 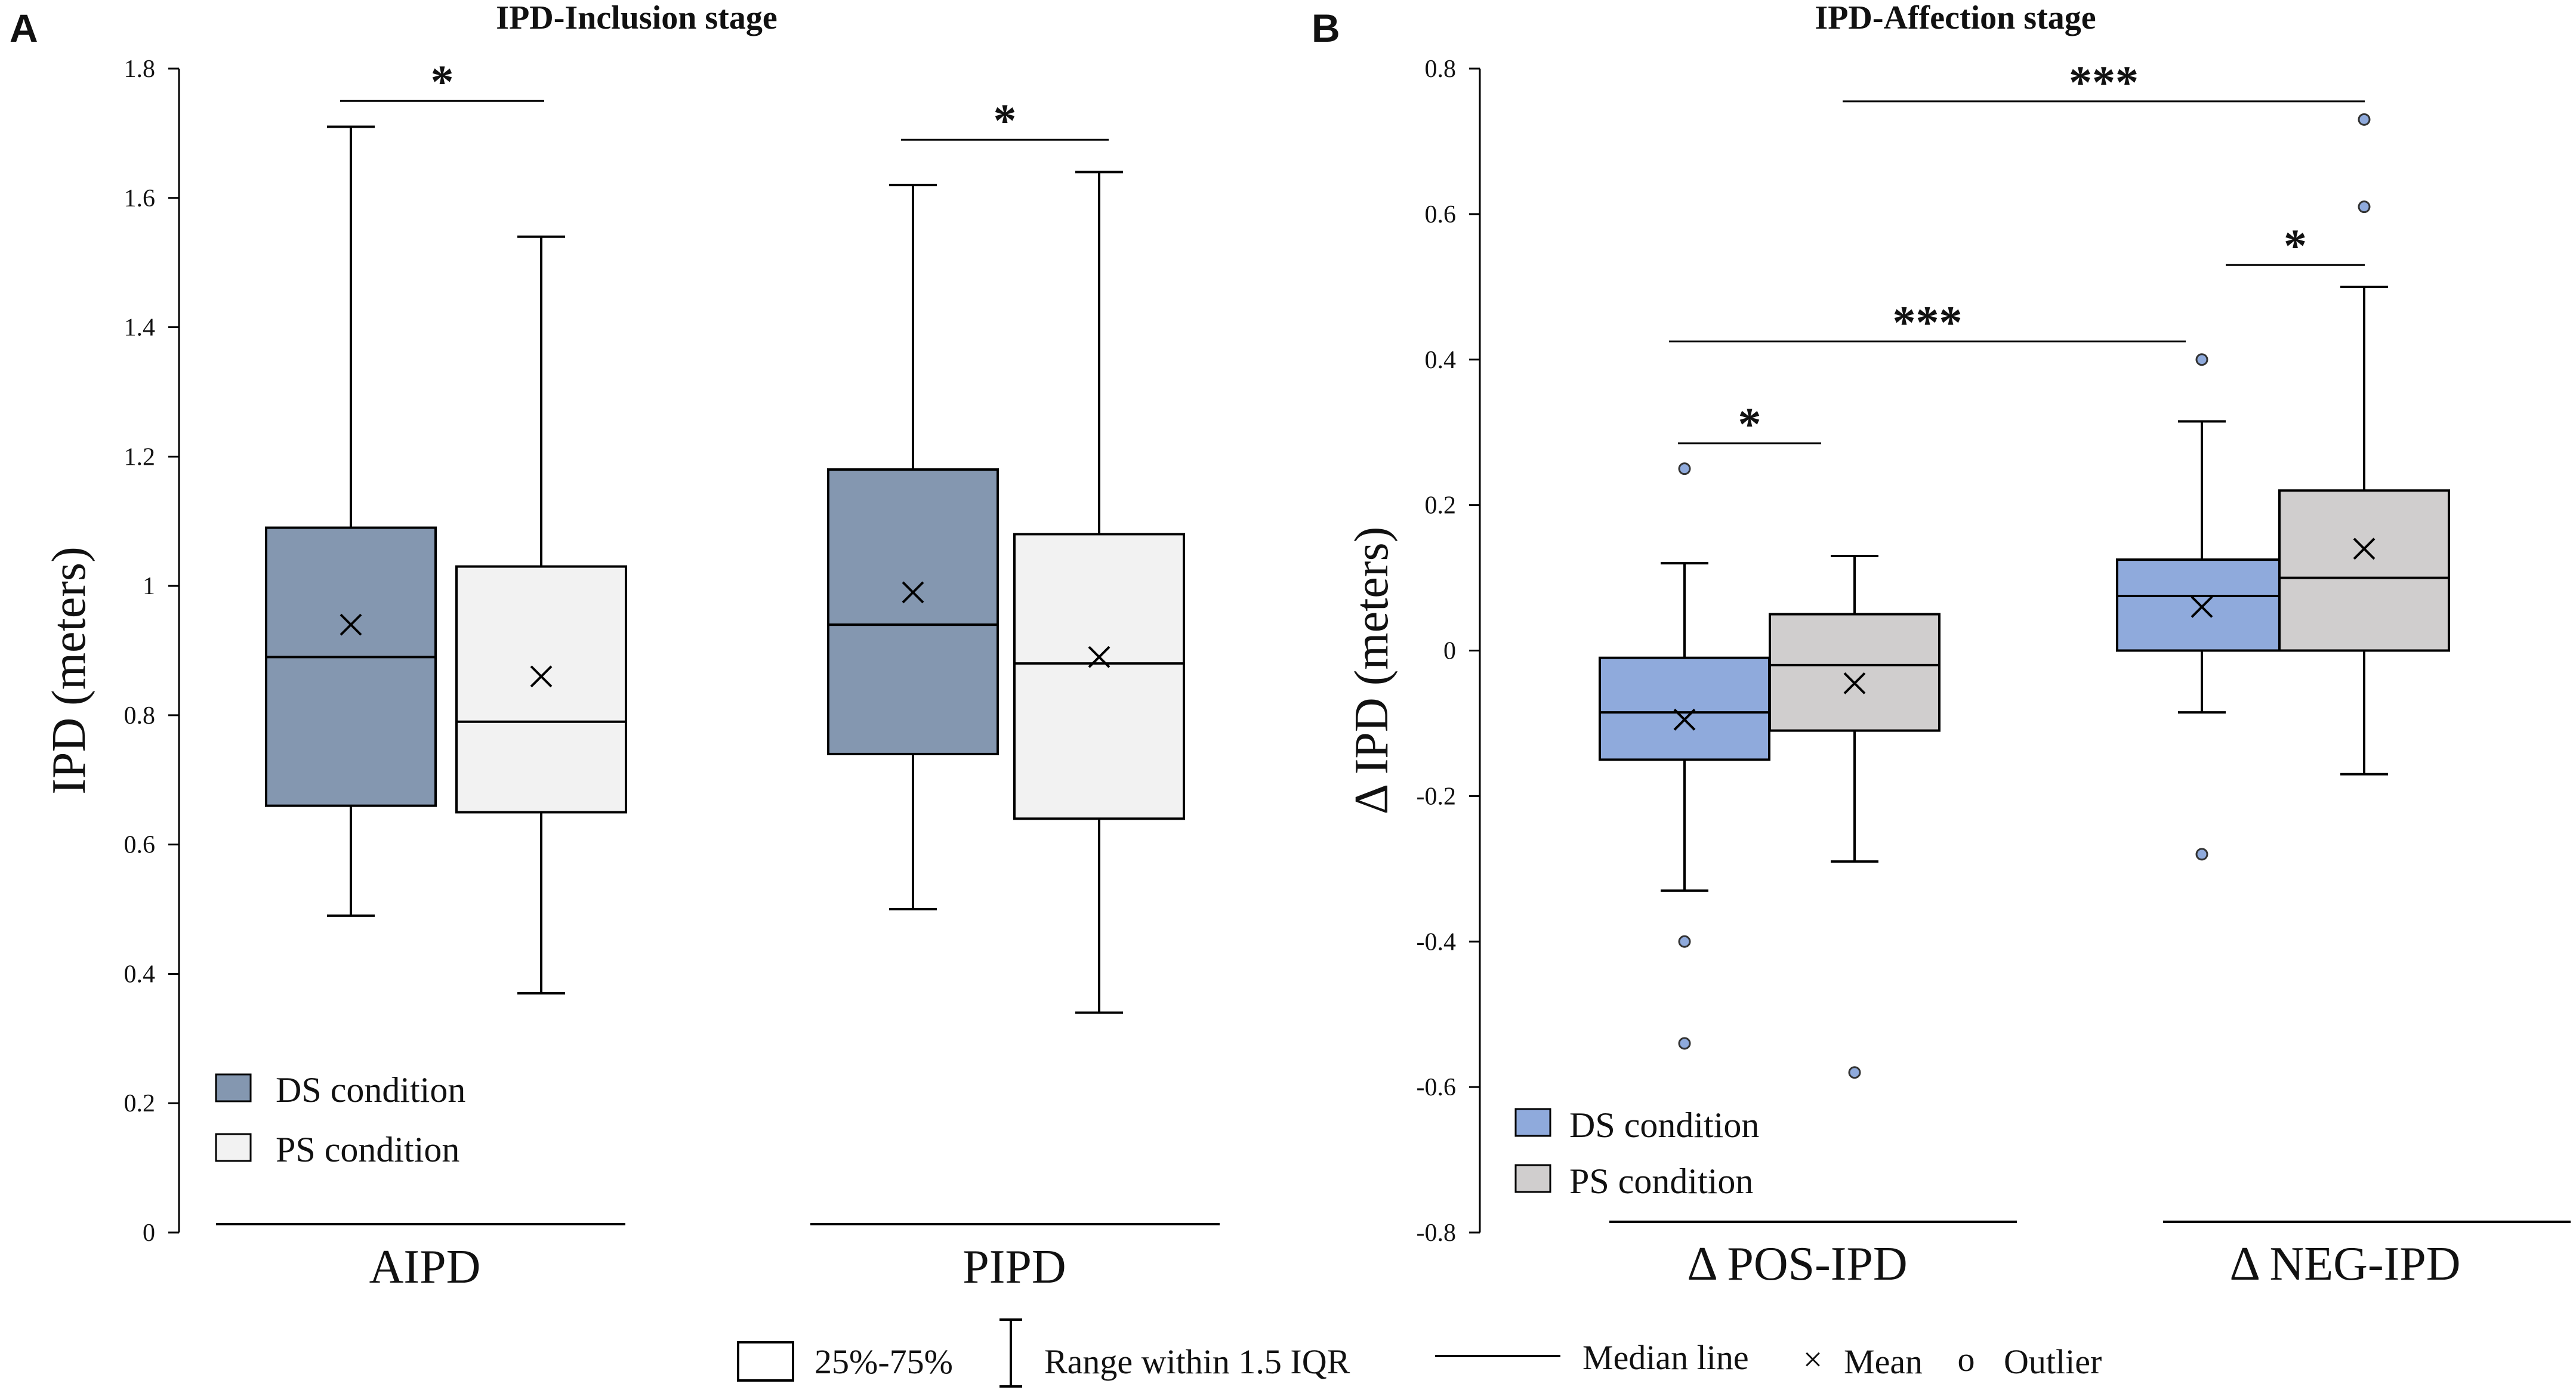 What do you see at coordinates (1637, 1153) in the screenshot?
I see `panel-b-legend: DS condition PS condition` at bounding box center [1637, 1153].